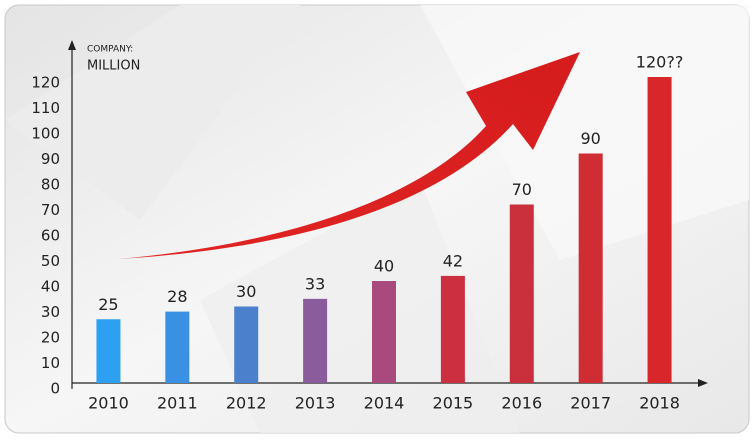  What do you see at coordinates (50, 159) in the screenshot?
I see `y-tick-label: 90` at bounding box center [50, 159].